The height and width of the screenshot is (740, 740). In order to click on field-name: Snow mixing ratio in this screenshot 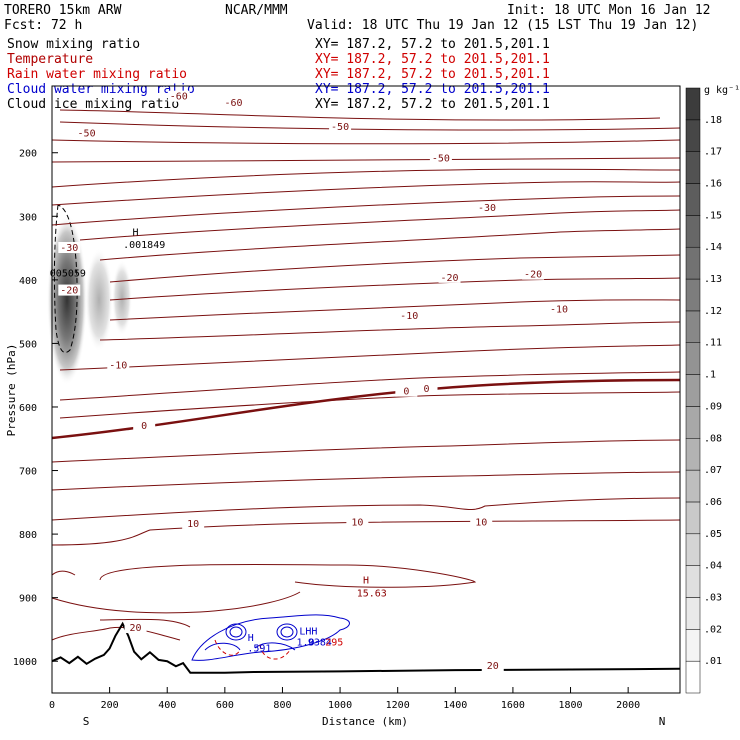, I will do `click(73, 44)`.